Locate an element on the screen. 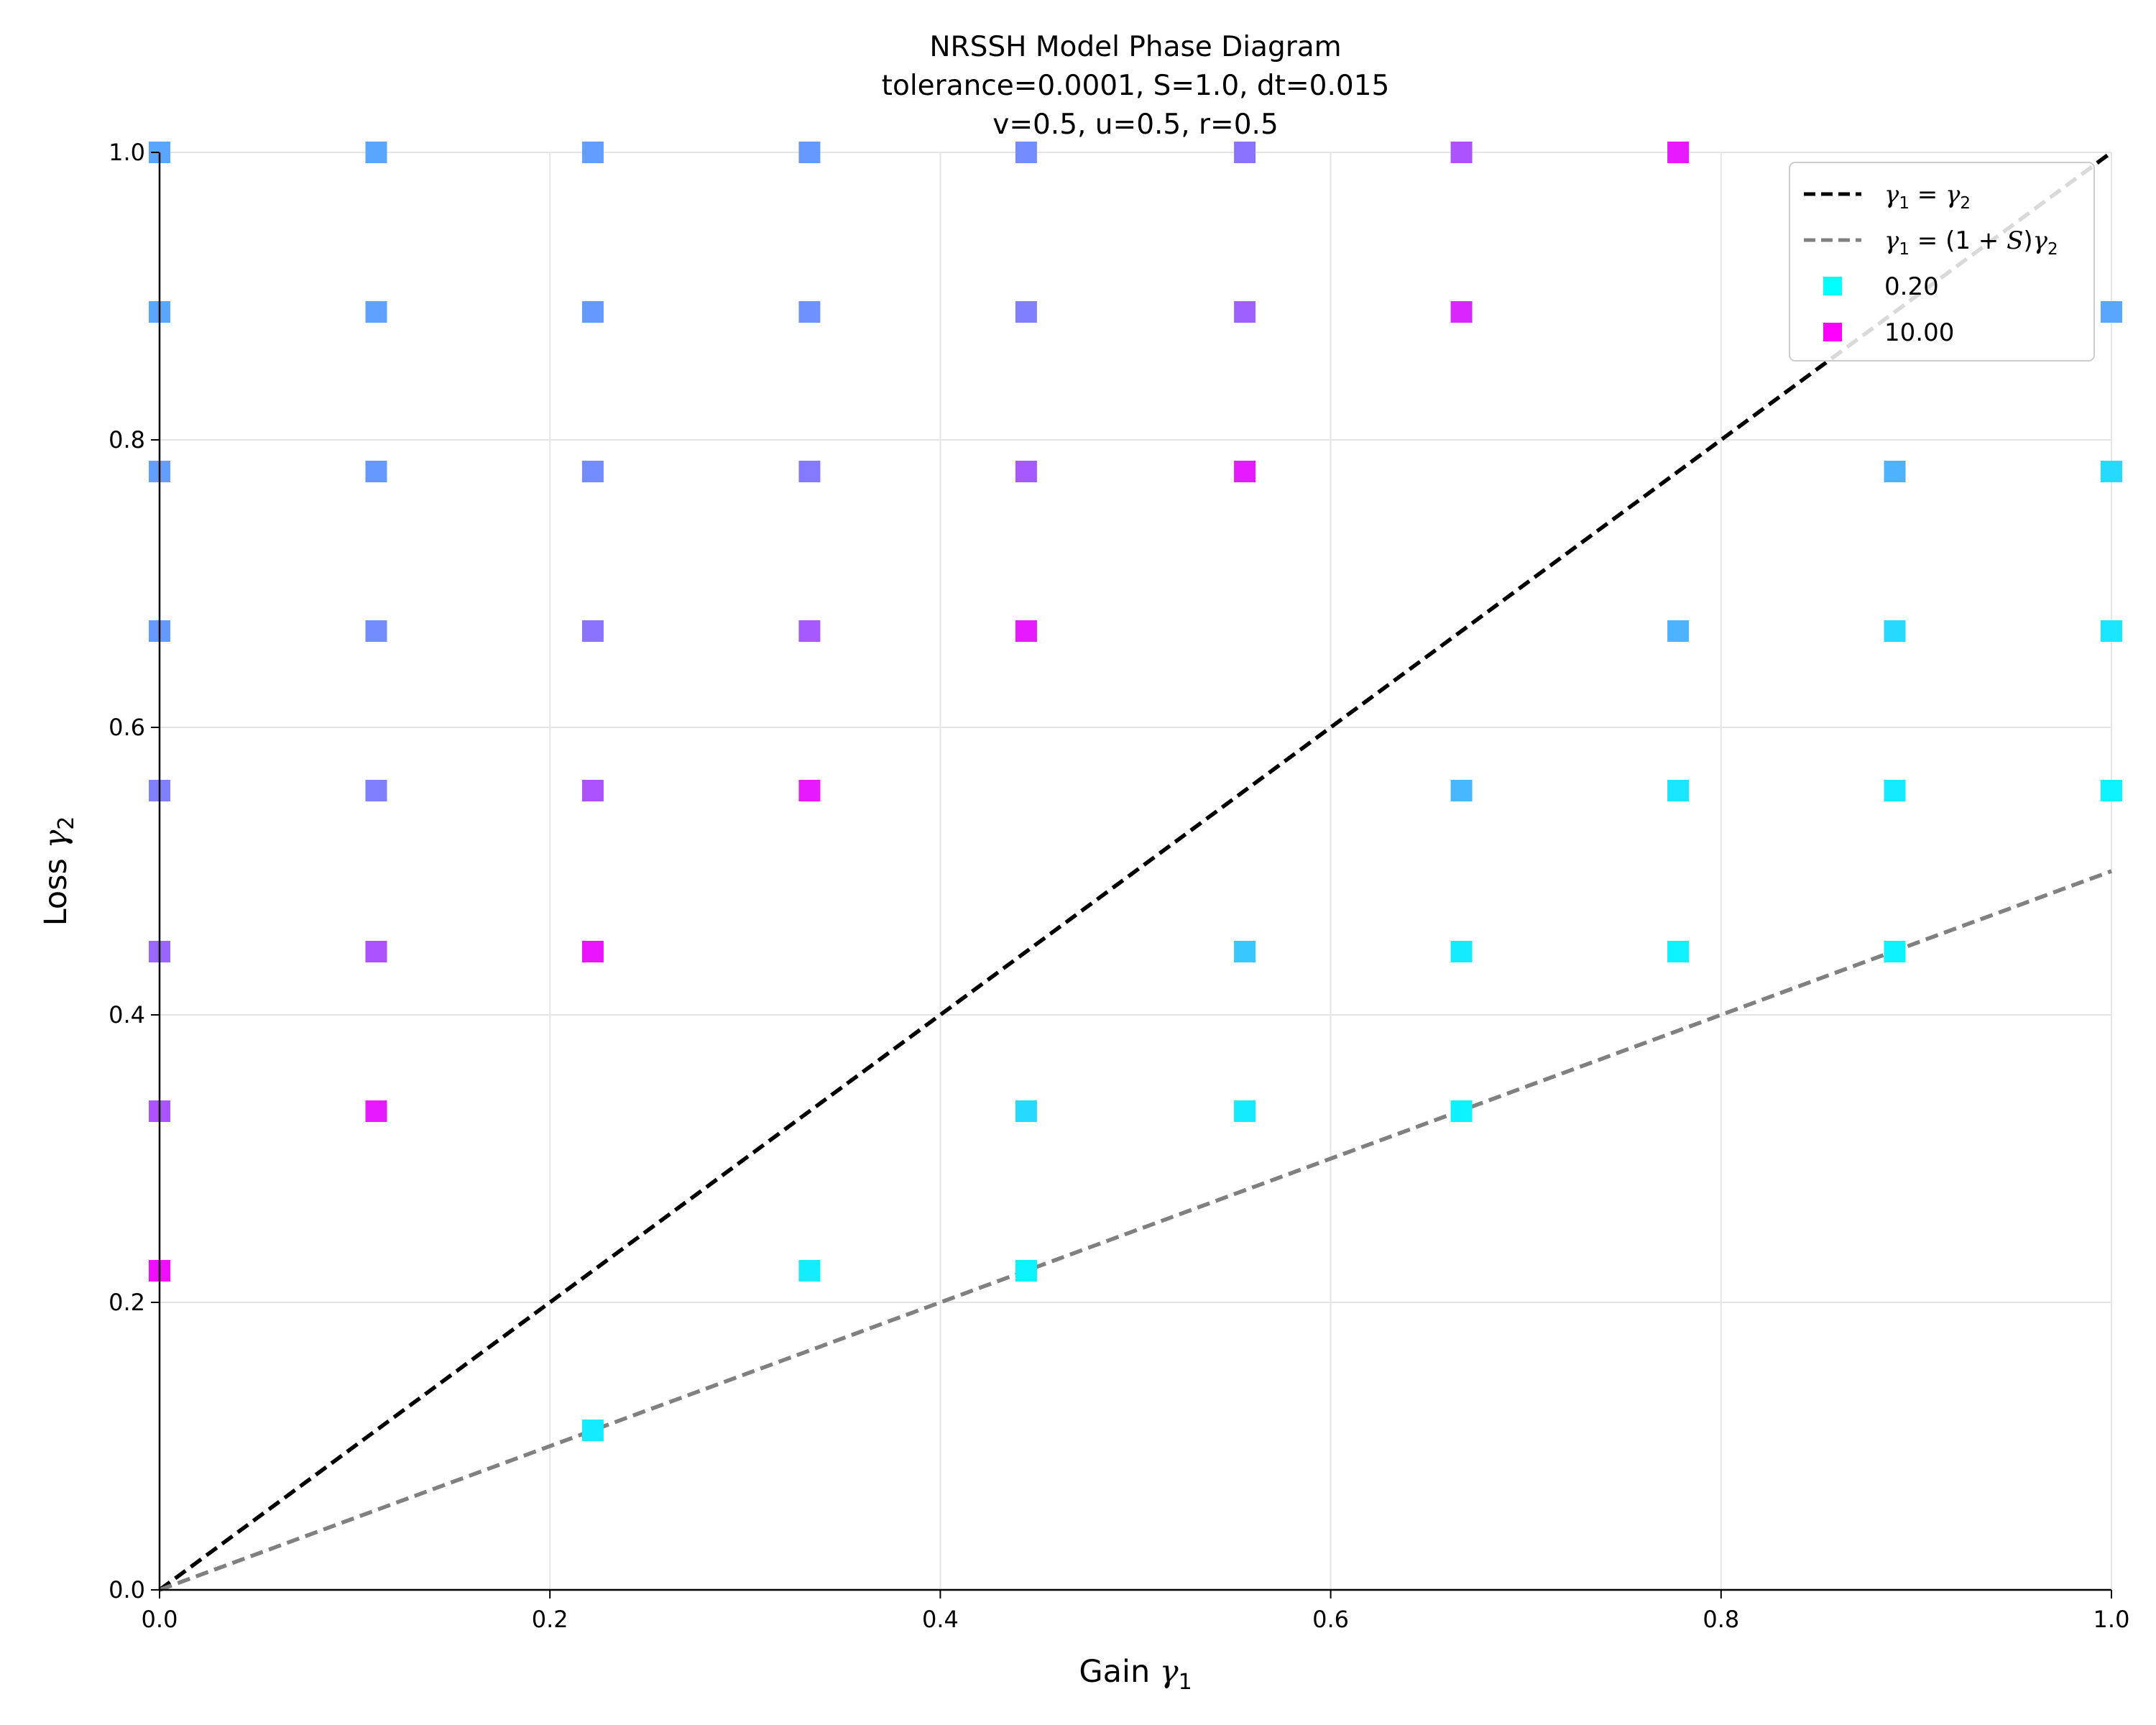 This screenshot has width=2156, height=1725. legend-label-low: 0.20 is located at coordinates (1911, 286).